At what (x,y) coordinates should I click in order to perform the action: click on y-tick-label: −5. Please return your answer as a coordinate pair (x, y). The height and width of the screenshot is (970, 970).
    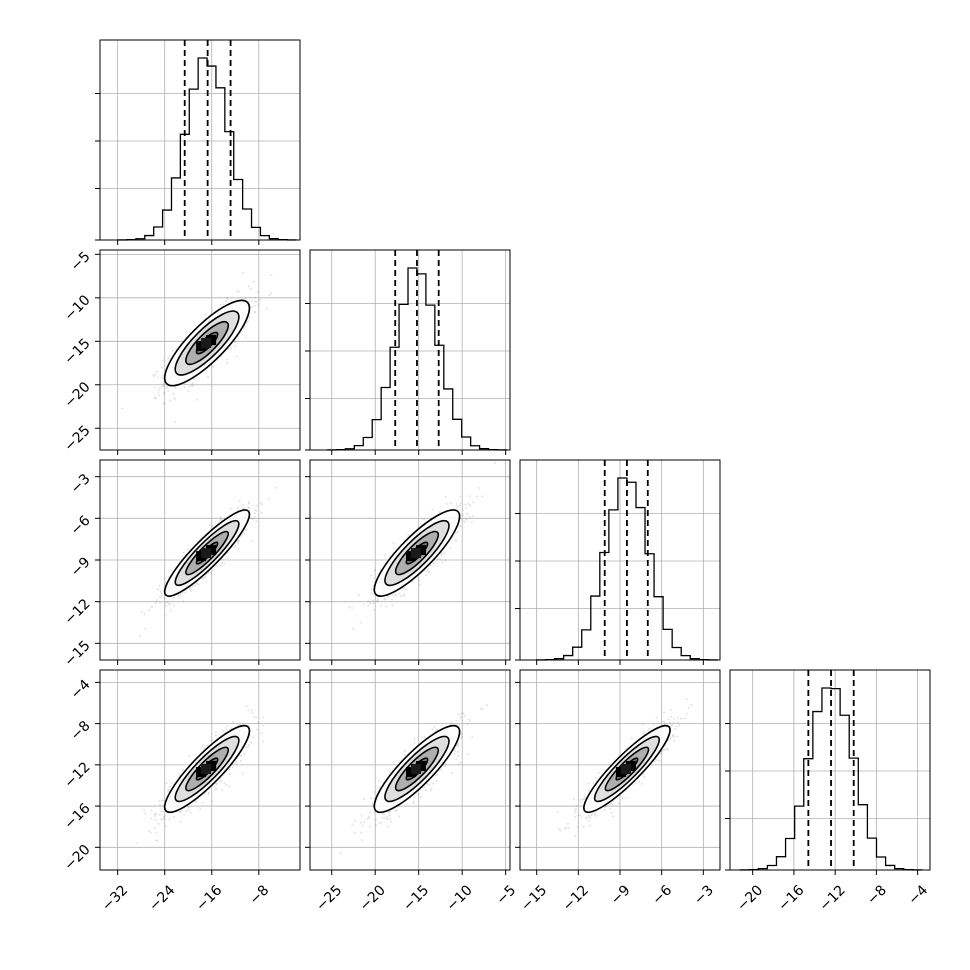
    Looking at the image, I should click on (81, 262).